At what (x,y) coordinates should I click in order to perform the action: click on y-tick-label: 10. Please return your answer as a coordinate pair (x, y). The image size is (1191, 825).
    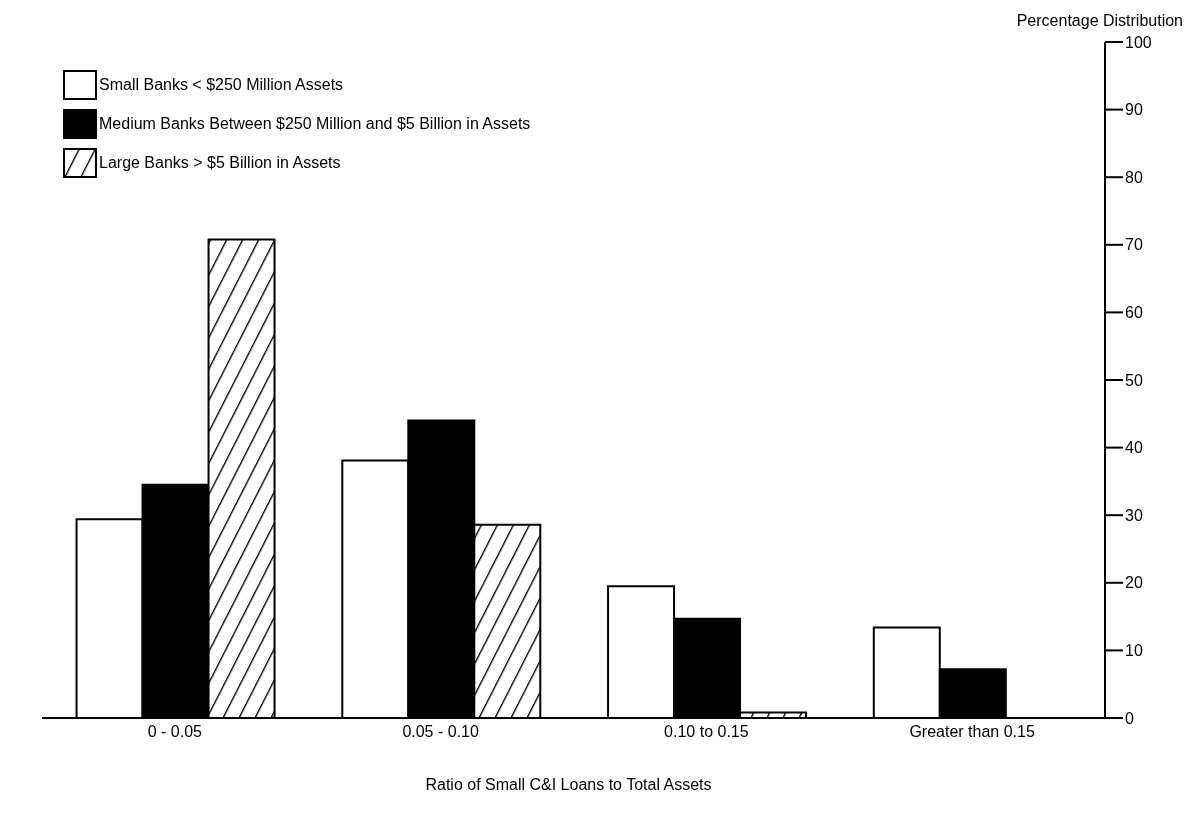
    Looking at the image, I should click on (1134, 651).